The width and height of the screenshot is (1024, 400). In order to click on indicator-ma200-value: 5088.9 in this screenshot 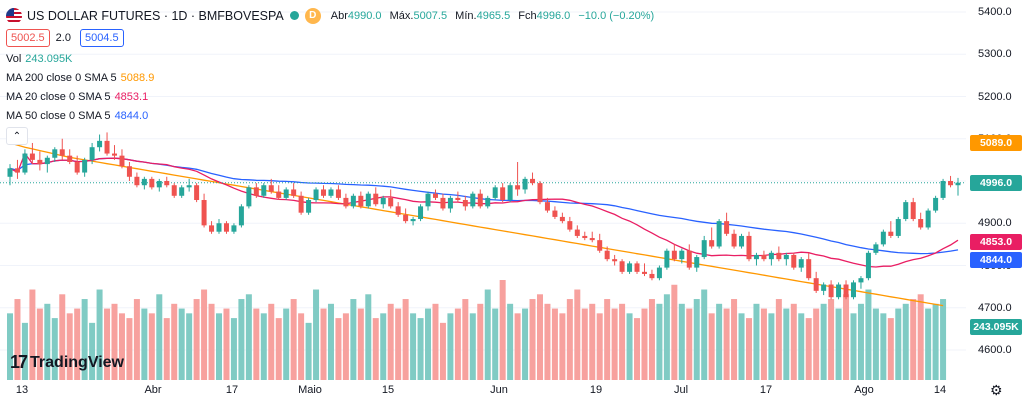, I will do `click(137, 77)`.